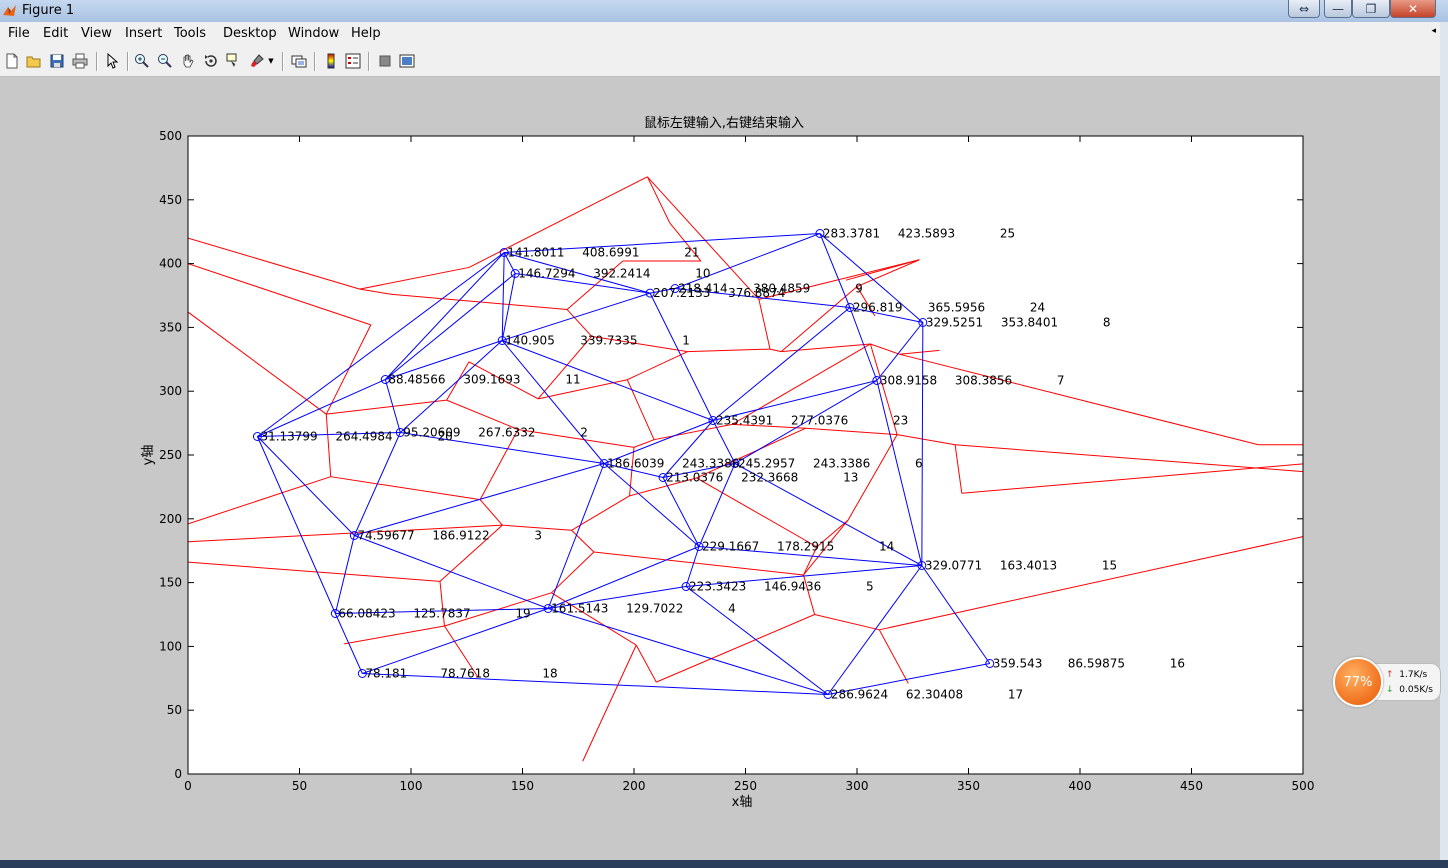 This screenshot has height=868, width=1448. I want to click on point-x-label: 218.414, so click(703, 289).